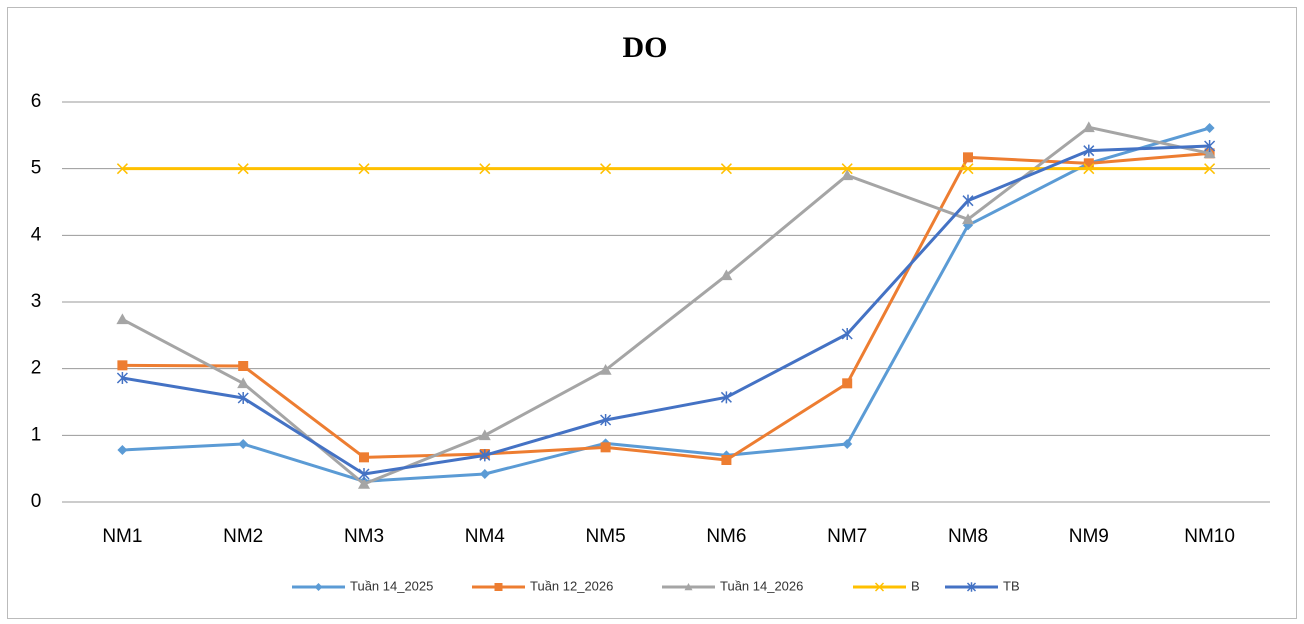  Describe the element at coordinates (761, 585) in the screenshot. I see `legend-label: Tuần 14_2026` at that location.